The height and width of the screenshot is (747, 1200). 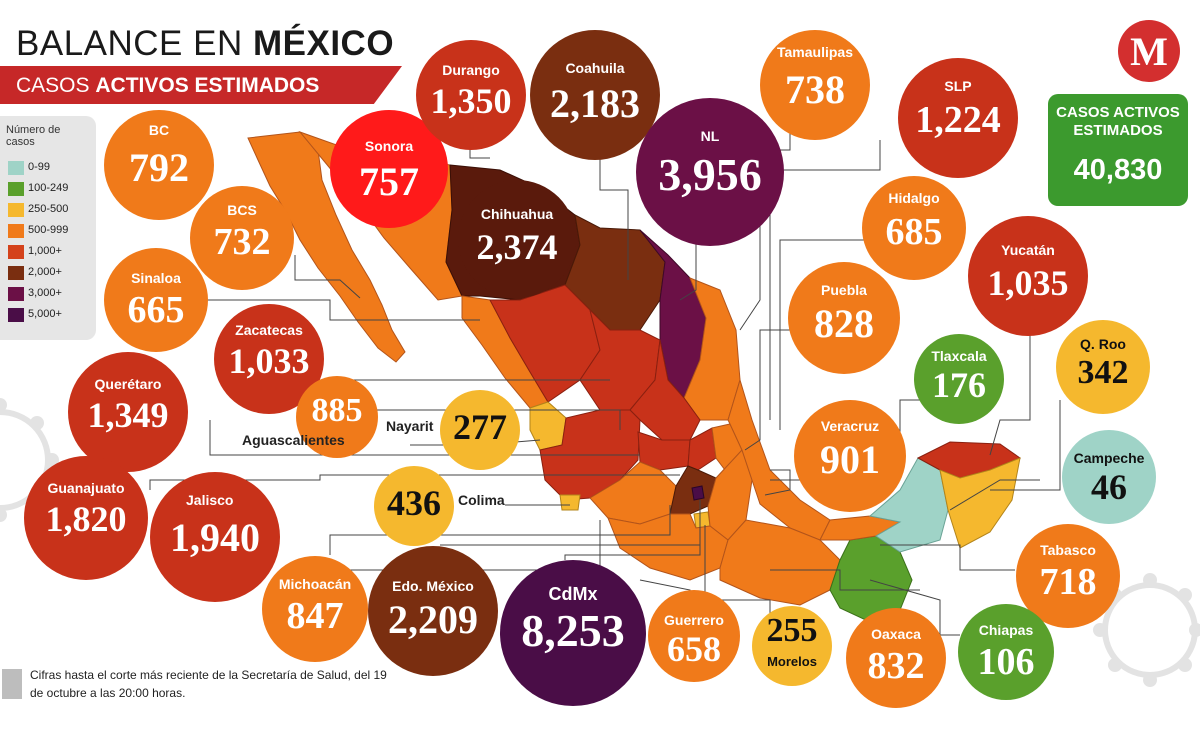 What do you see at coordinates (159, 167) in the screenshot?
I see `state-value: 792` at bounding box center [159, 167].